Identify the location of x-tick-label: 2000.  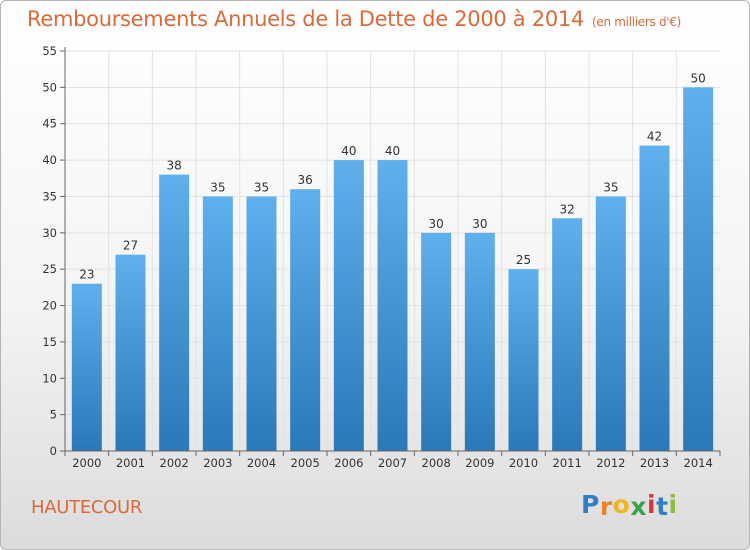
(86, 463).